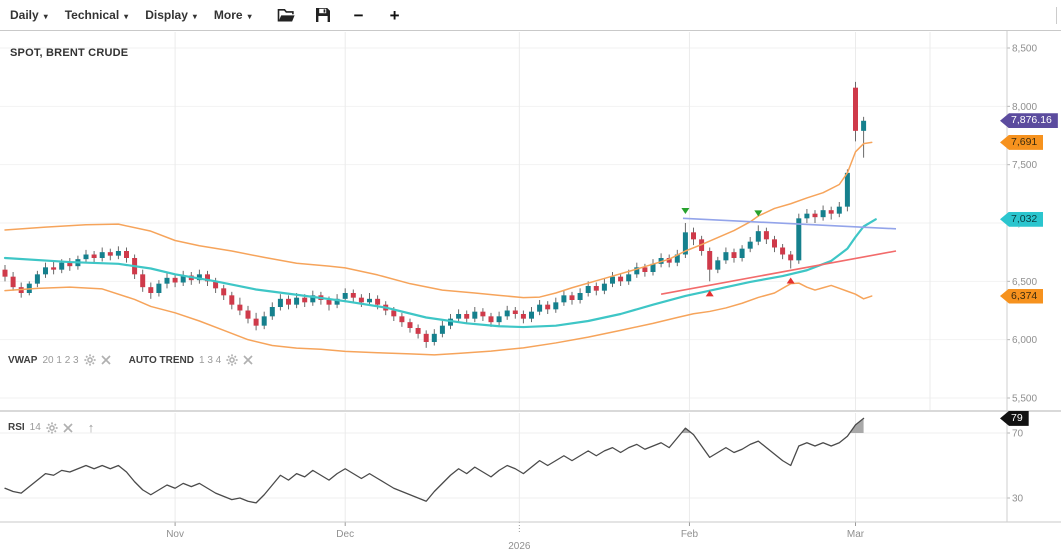 The height and width of the screenshot is (554, 1061). What do you see at coordinates (685, 211) in the screenshot?
I see `trend-peak-marker` at bounding box center [685, 211].